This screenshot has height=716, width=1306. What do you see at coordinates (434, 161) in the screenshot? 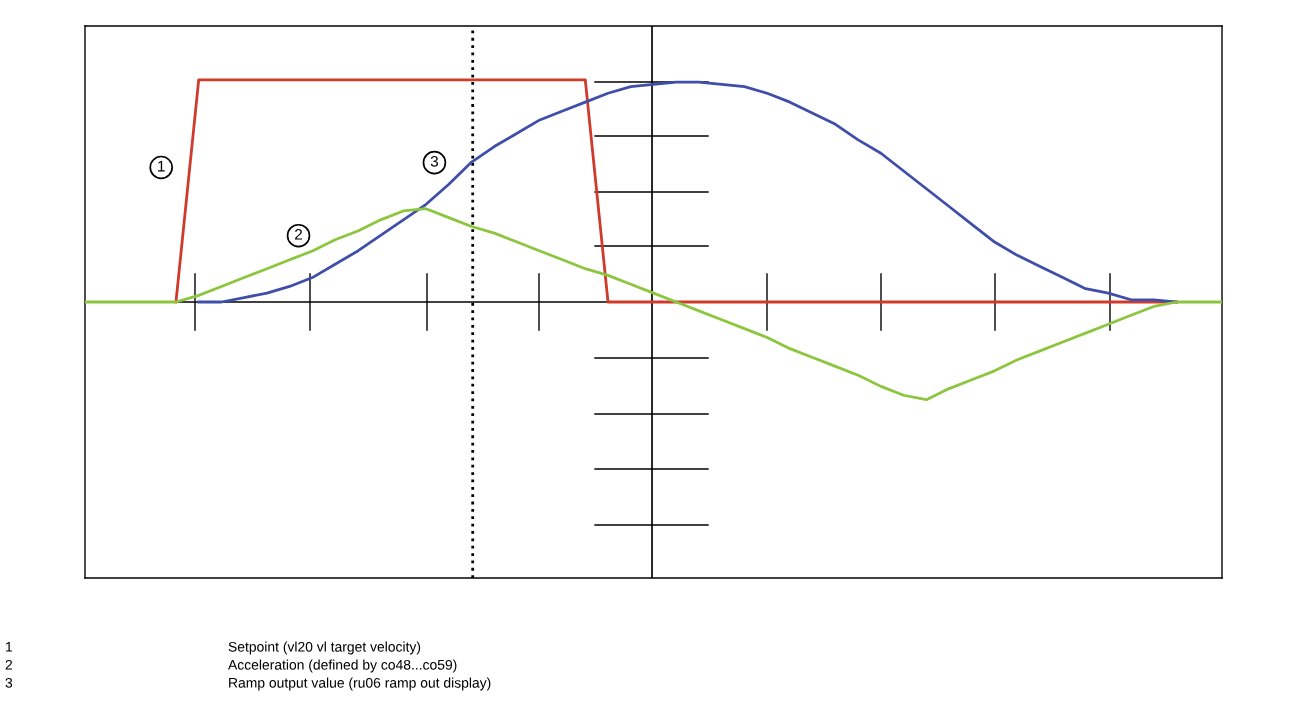
I see `series-label: 3` at bounding box center [434, 161].